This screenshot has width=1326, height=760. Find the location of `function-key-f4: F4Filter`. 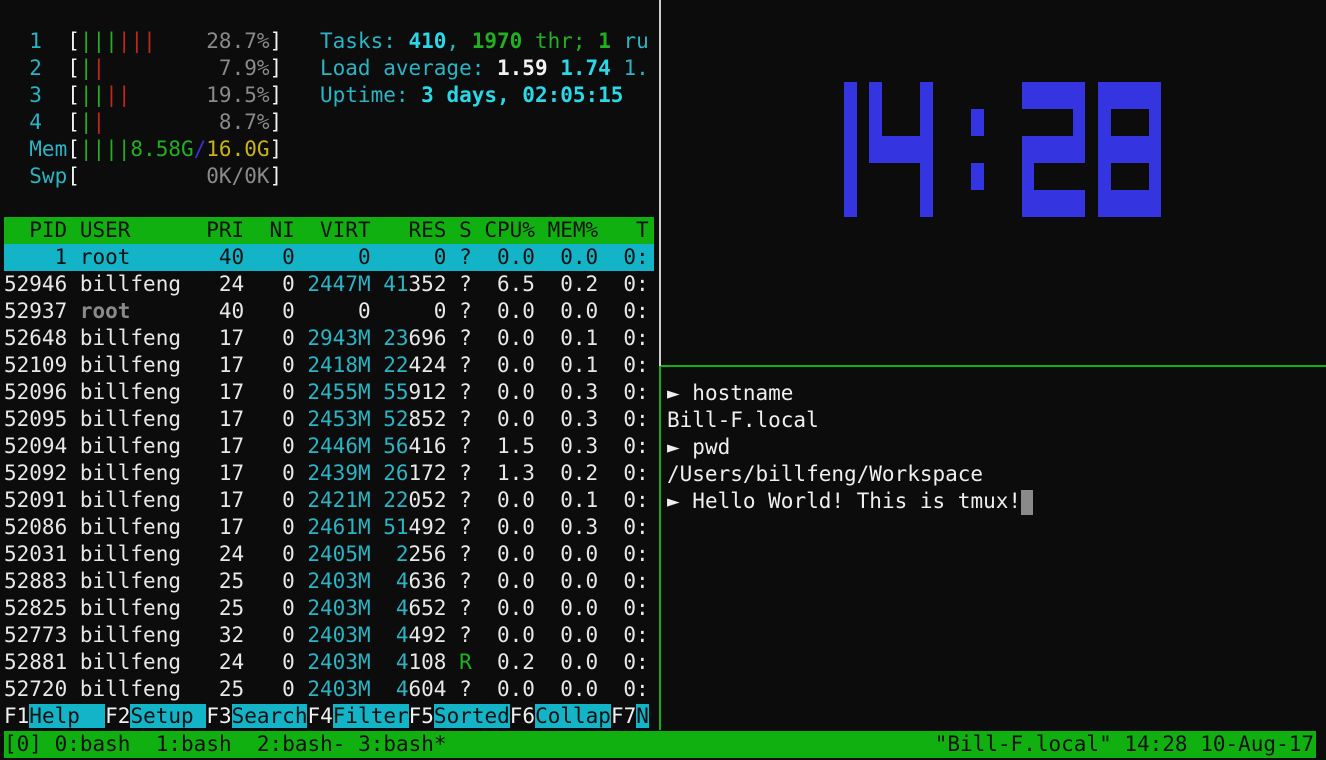

function-key-f4: F4Filter is located at coordinates (358, 716).